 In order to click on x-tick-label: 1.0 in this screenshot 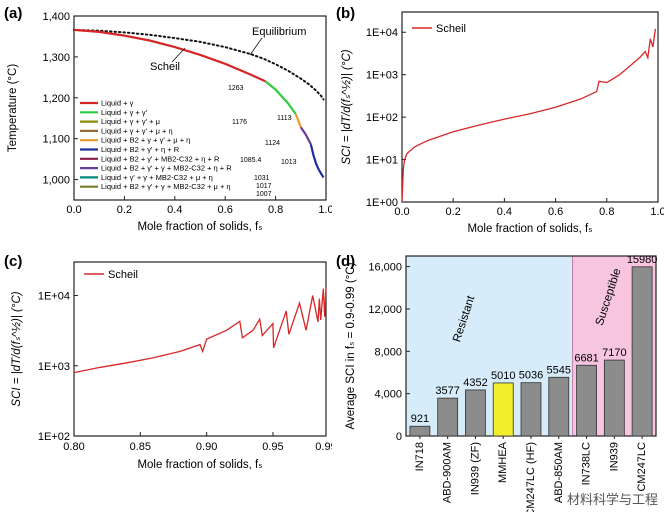, I will do `click(657, 212)`.